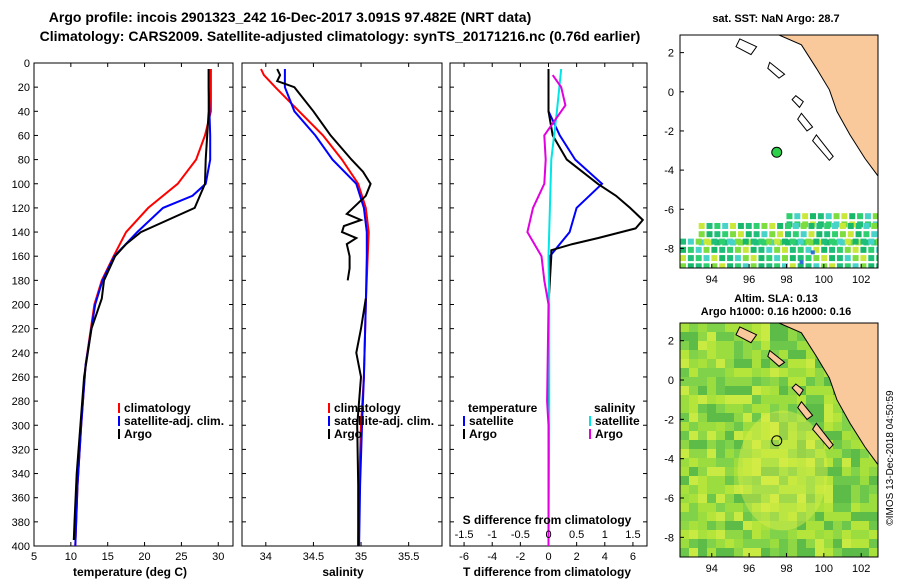  What do you see at coordinates (21, 209) in the screenshot?
I see `depth-tick-label: 120` at bounding box center [21, 209].